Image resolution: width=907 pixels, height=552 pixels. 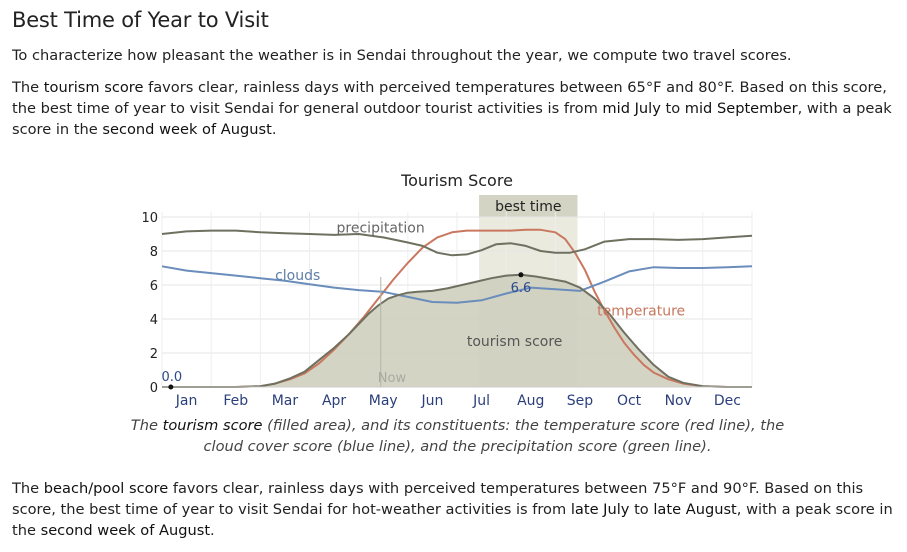 I want to click on month-label-jan: Jan, so click(x=186, y=401).